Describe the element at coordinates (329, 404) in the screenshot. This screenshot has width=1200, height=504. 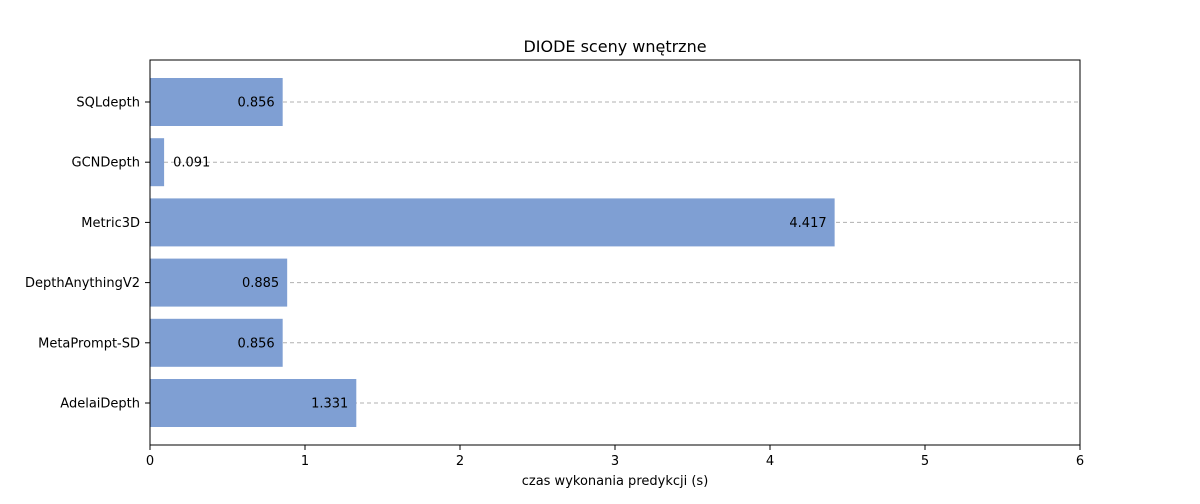
I see `data-label: 1.331` at that location.